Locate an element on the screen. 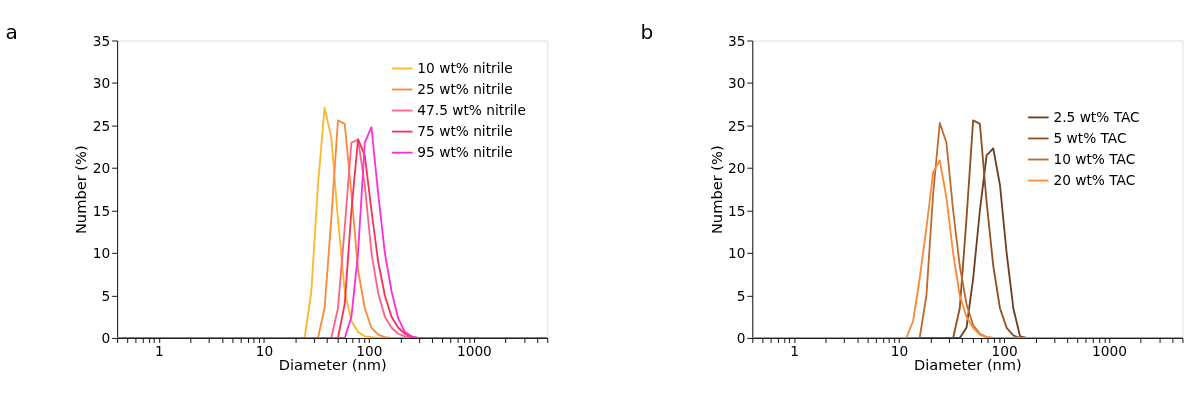  chart-title: b is located at coordinates (647, 31).